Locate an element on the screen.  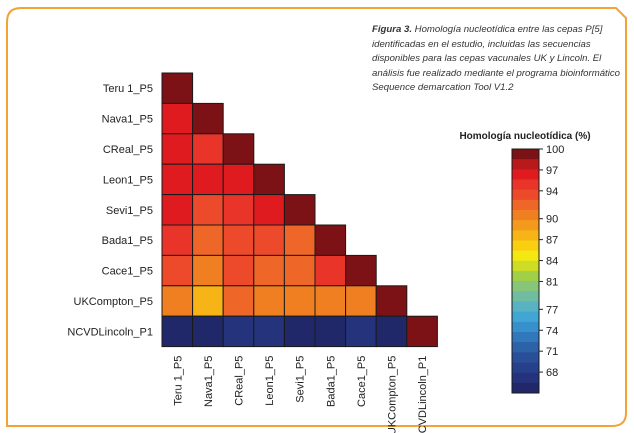
row-label-sevi1-p5: Sevi1_P5 is located at coordinates (129, 211).